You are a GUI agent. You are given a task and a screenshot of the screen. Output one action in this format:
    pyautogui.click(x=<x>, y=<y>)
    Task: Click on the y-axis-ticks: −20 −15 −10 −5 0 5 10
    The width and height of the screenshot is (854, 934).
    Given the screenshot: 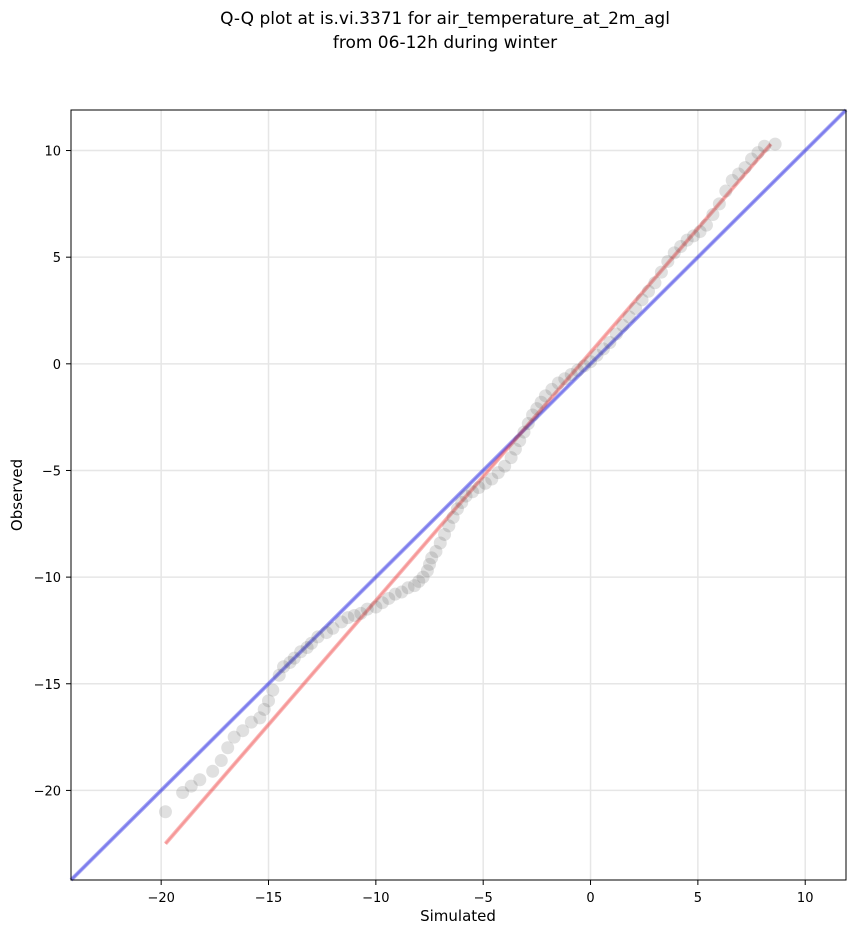 What is the action you would take?
    pyautogui.click(x=52, y=472)
    